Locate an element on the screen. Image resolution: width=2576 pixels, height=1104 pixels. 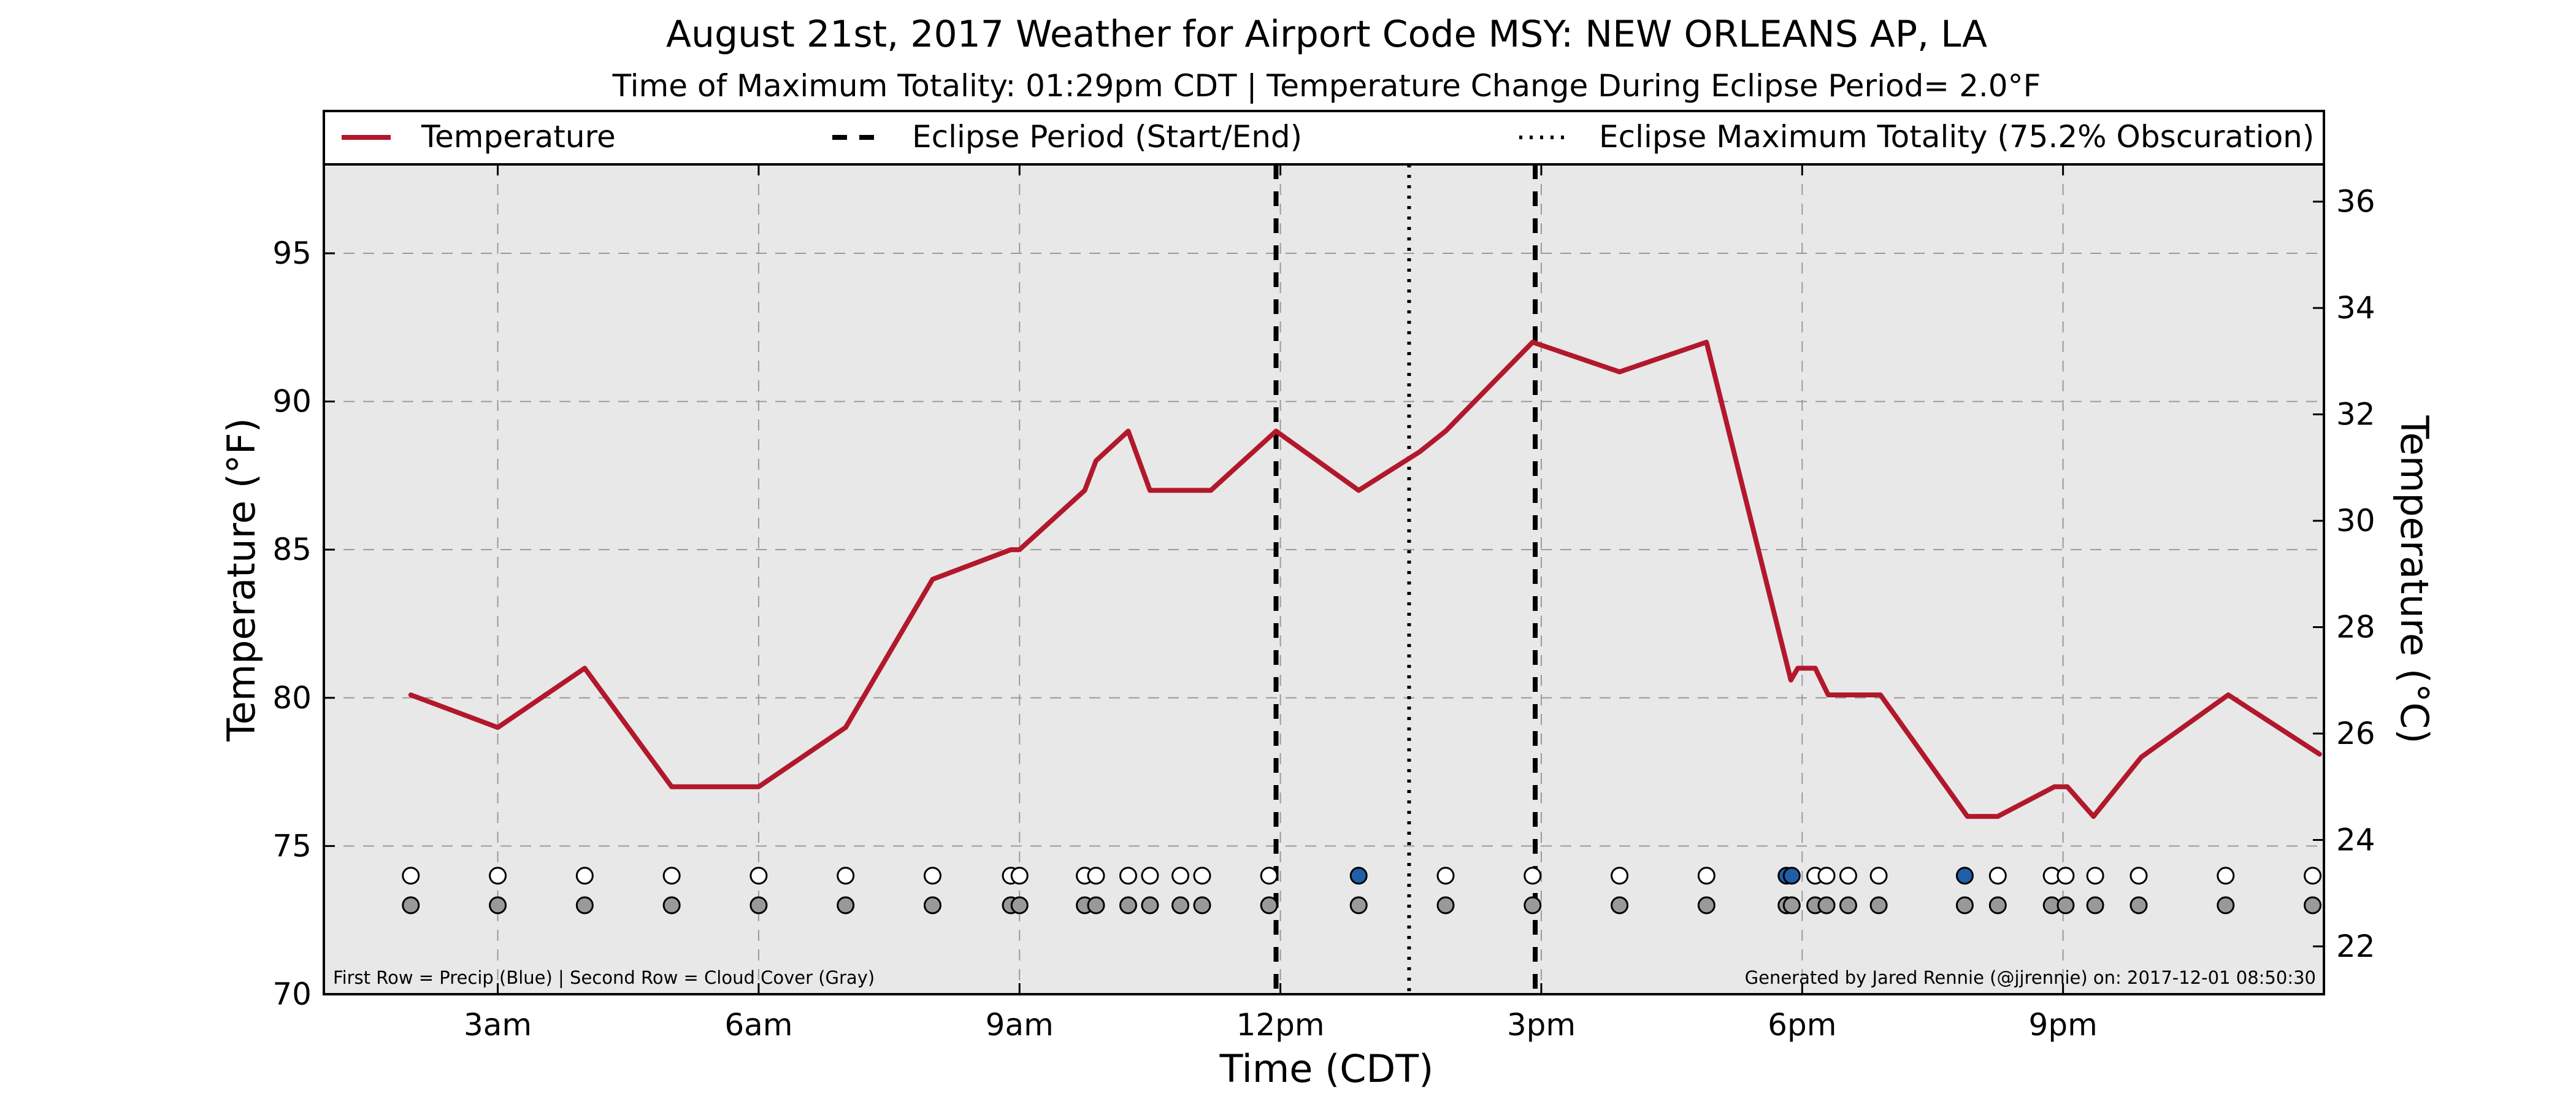
y-tick-label: 80 is located at coordinates (292, 698).